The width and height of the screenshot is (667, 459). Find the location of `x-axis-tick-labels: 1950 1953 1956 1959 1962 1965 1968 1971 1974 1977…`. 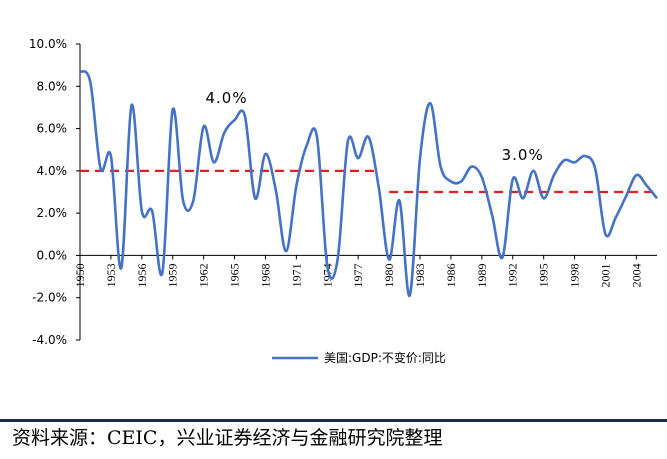

x-axis-tick-labels: 1950 1953 1956 1959 1962 1965 1968 1971 1974 1977… is located at coordinates (358, 271).